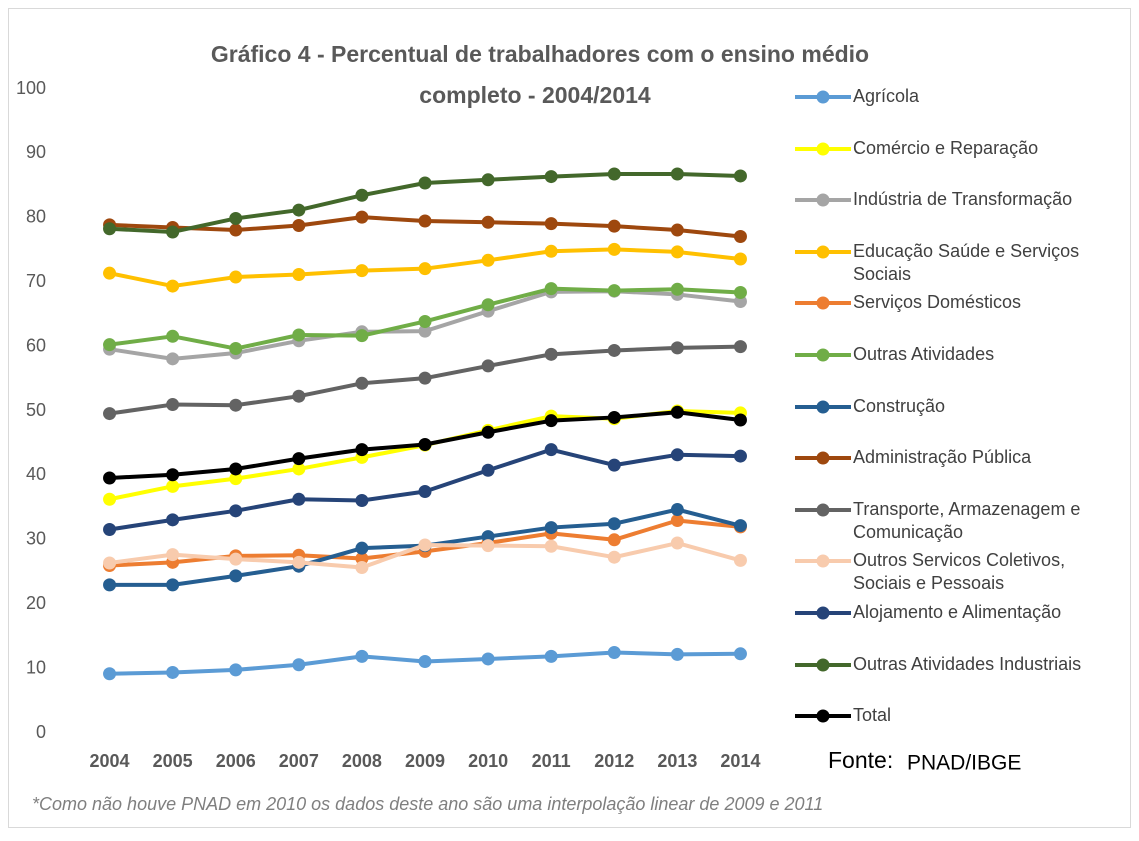 The width and height of the screenshot is (1139, 841). Describe the element at coordinates (942, 457) in the screenshot. I see `legend-label: Administração Pública` at that location.